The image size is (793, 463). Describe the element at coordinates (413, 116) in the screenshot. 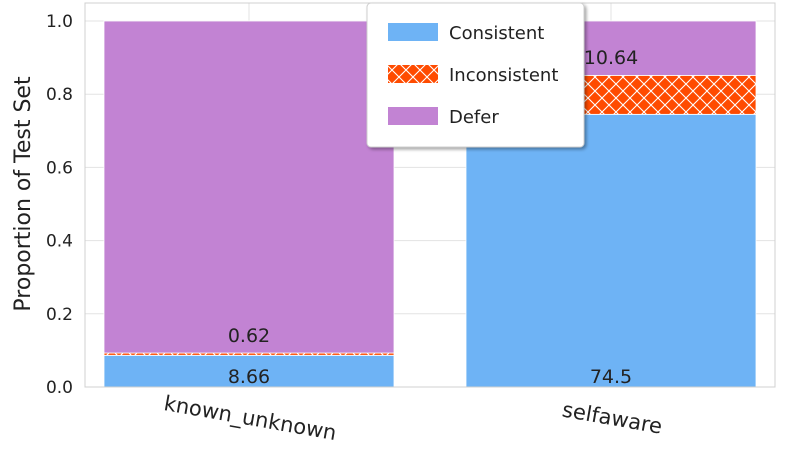

I see `legend-swatch-defer` at that location.